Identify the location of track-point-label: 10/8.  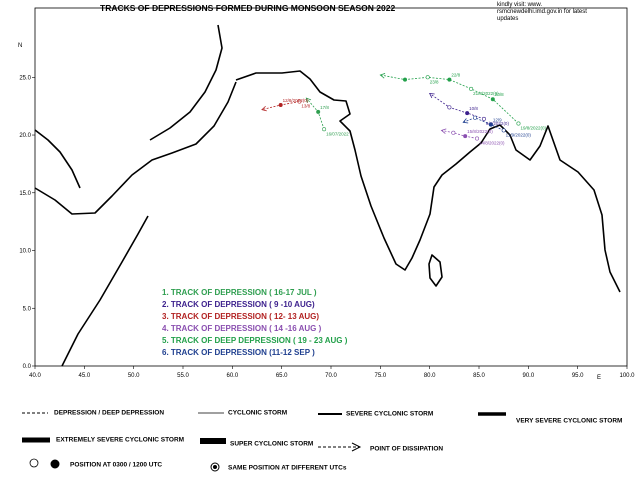
(473, 108).